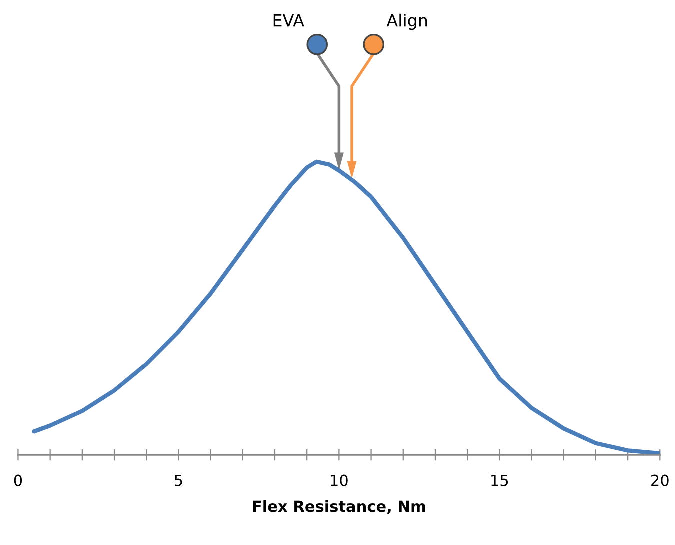 This screenshot has height=545, width=675. I want to click on text: Align, so click(407, 22).